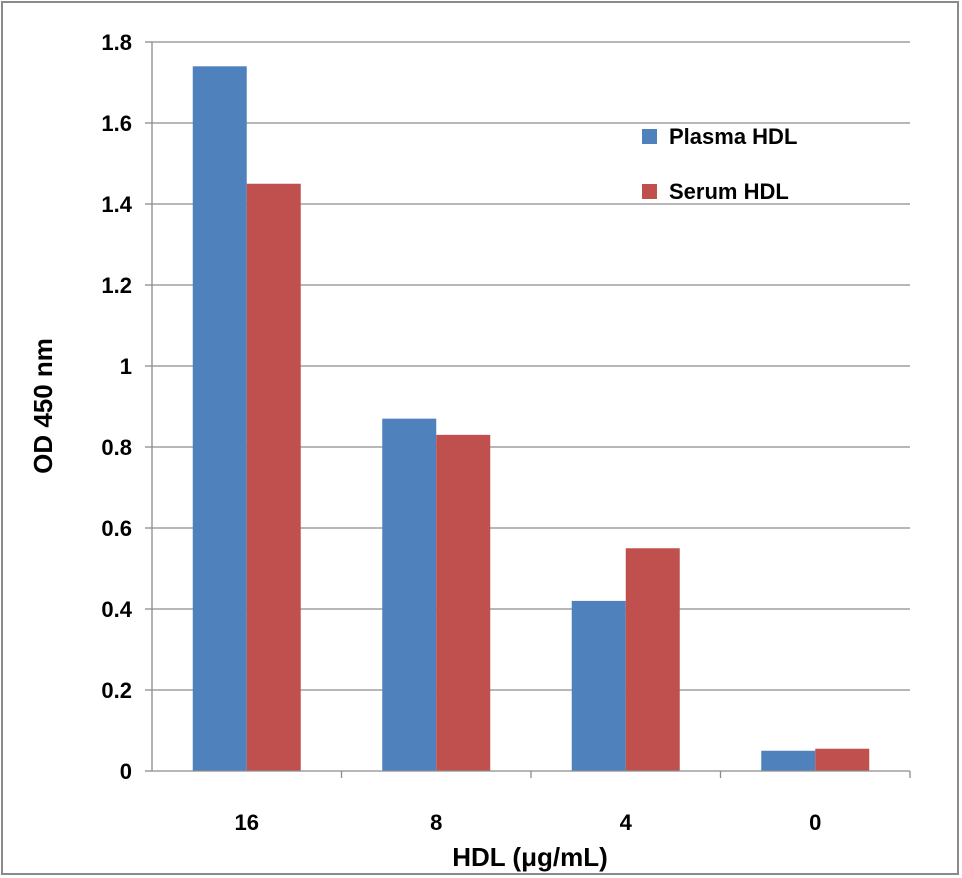 Image resolution: width=962 pixels, height=878 pixels. I want to click on y-tick-label: 1.2, so click(116, 285).